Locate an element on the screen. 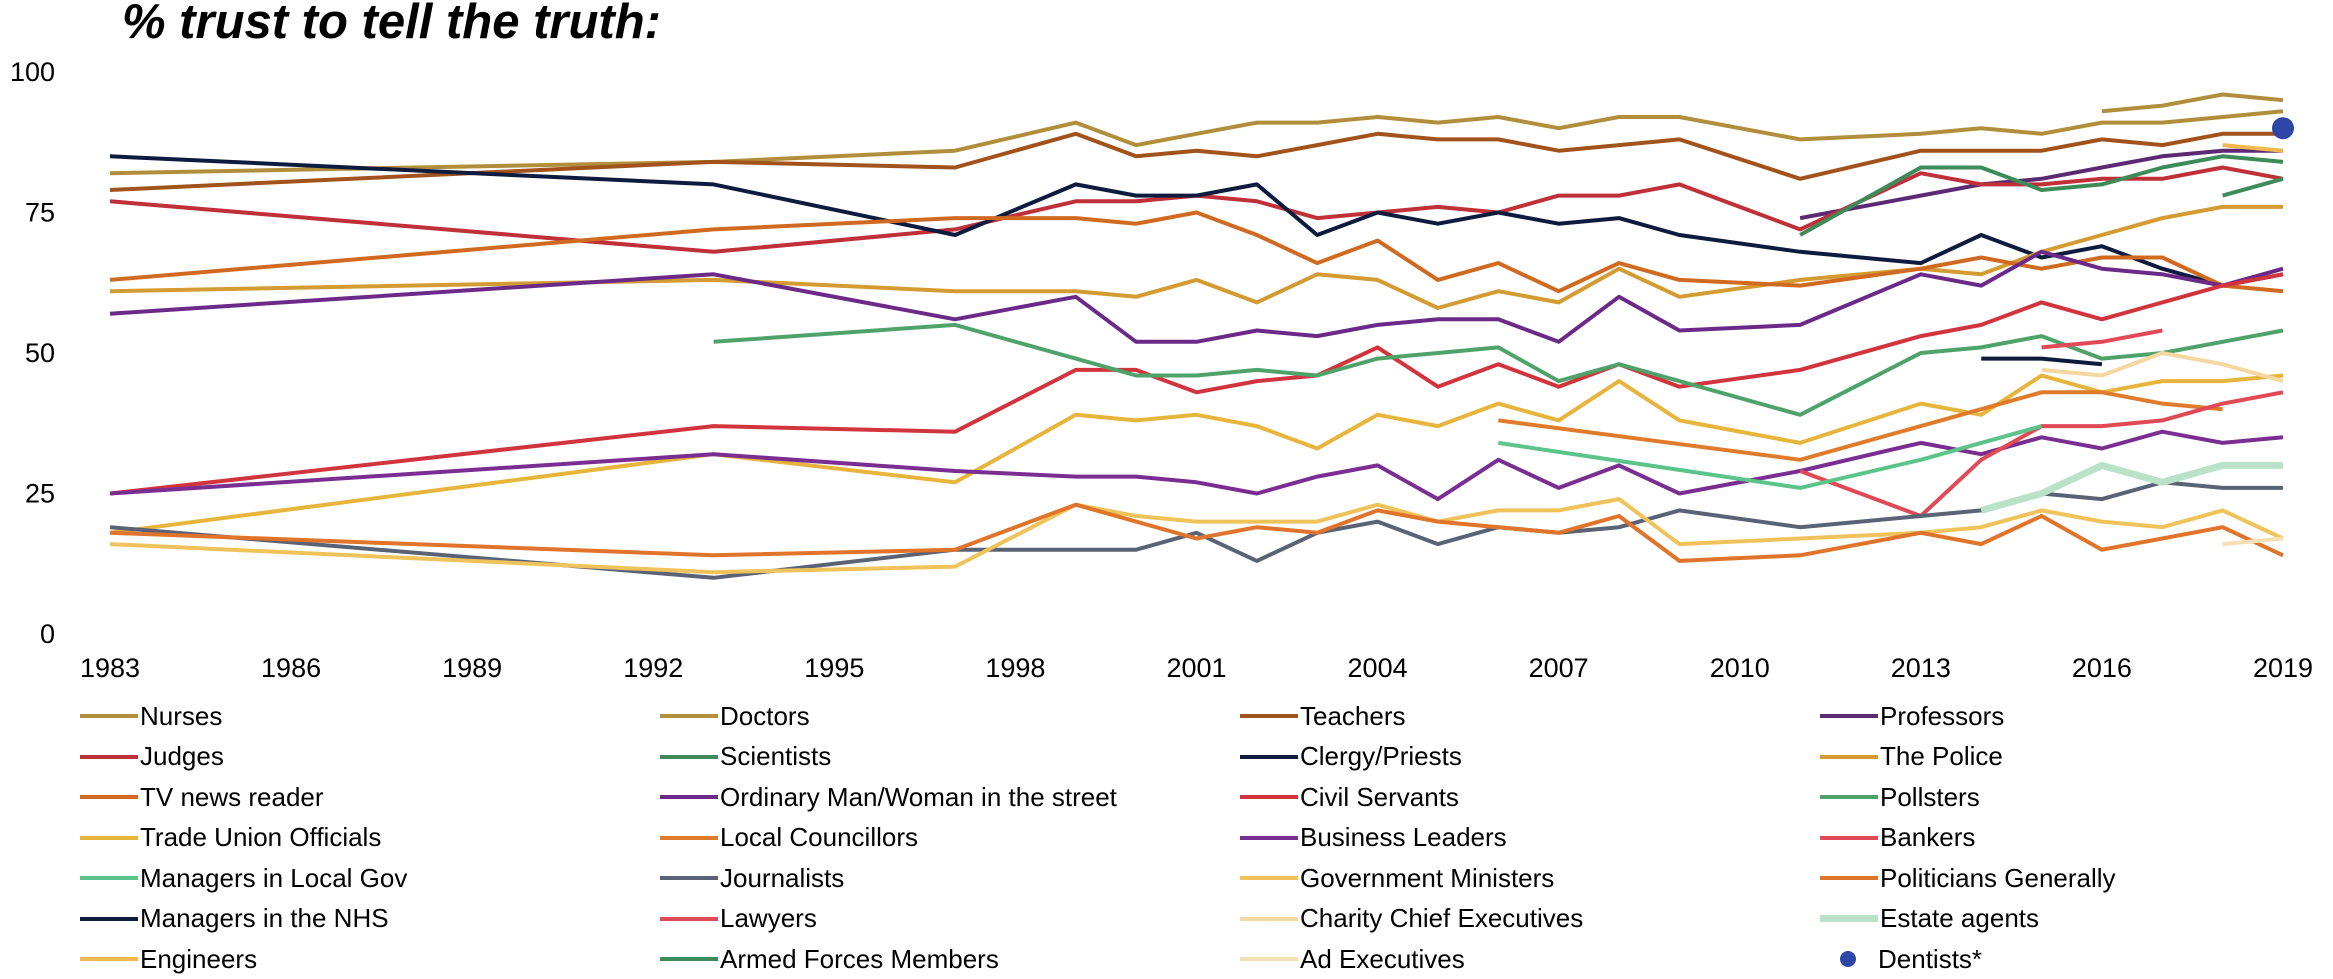  legend-label: Ordinary Man/Woman in the street is located at coordinates (918, 796).